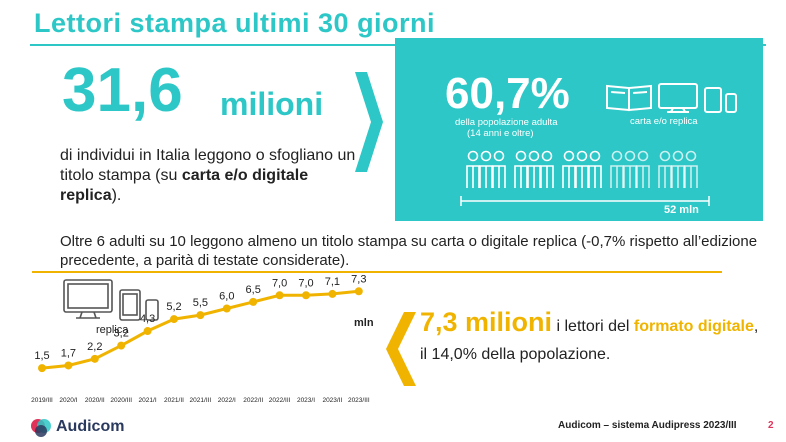  Describe the element at coordinates (95, 400) in the screenshot. I see `x-tick-label: 2020/II` at that location.